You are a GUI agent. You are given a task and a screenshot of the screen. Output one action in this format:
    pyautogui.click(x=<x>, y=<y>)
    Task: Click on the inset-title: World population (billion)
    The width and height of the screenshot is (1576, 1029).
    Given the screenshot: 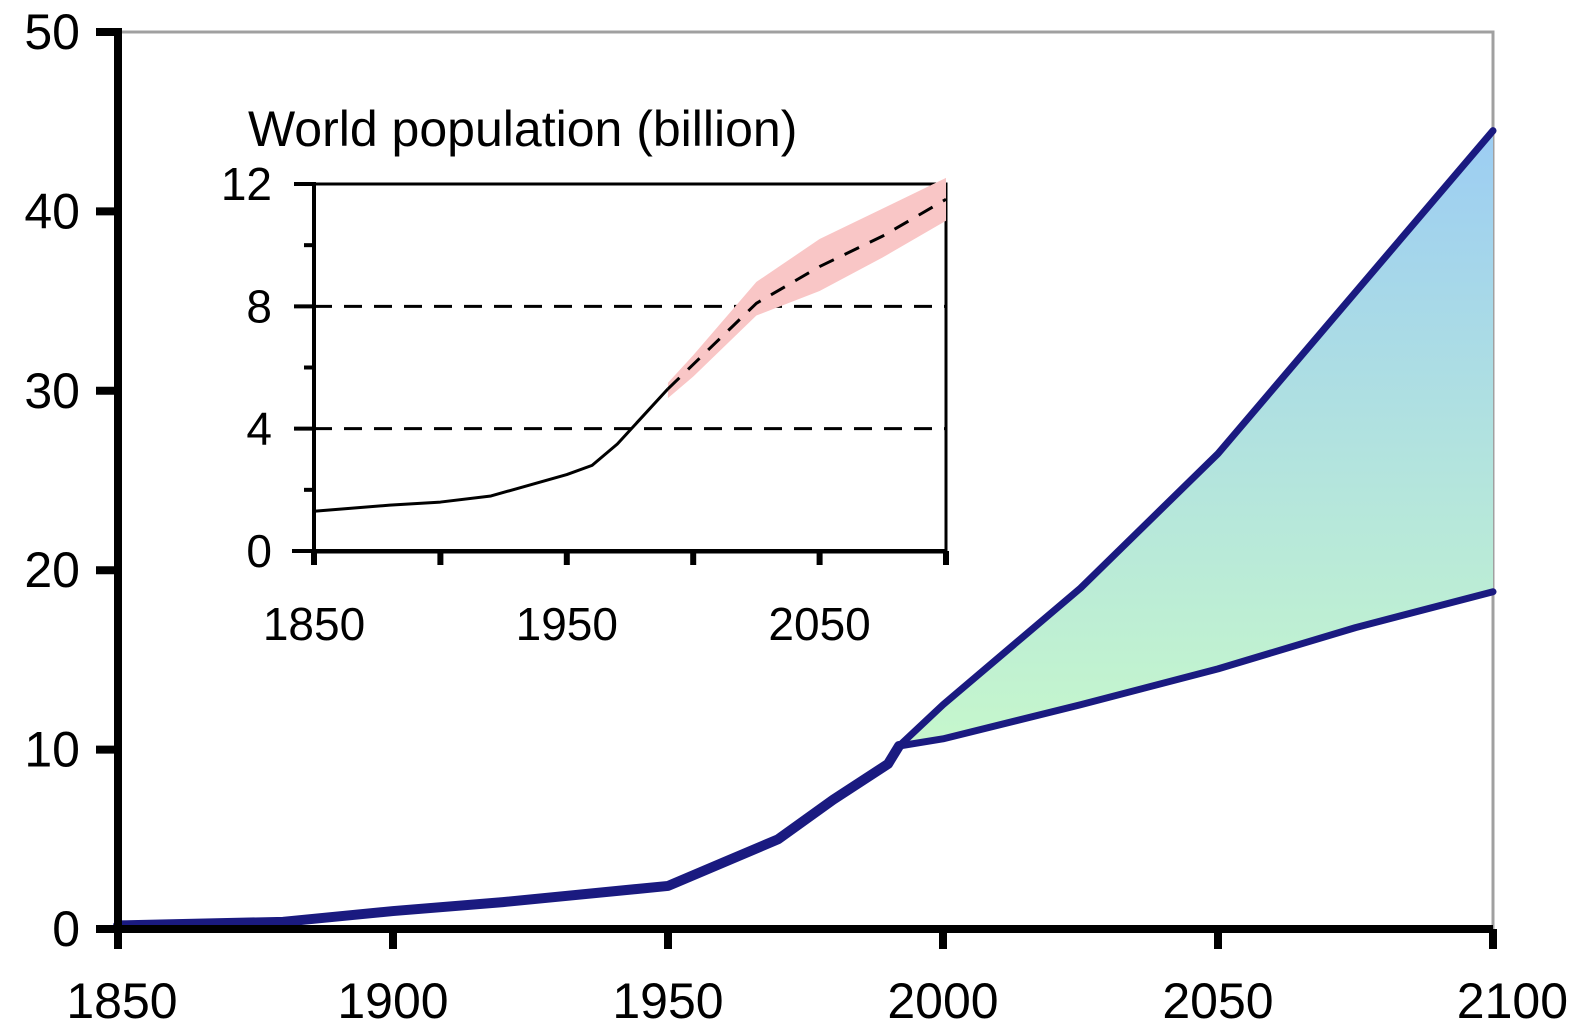 What is the action you would take?
    pyautogui.click(x=522, y=129)
    